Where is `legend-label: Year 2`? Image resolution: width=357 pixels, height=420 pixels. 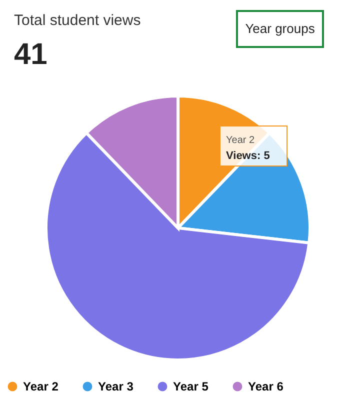
legend-label: Year 2 is located at coordinates (41, 387).